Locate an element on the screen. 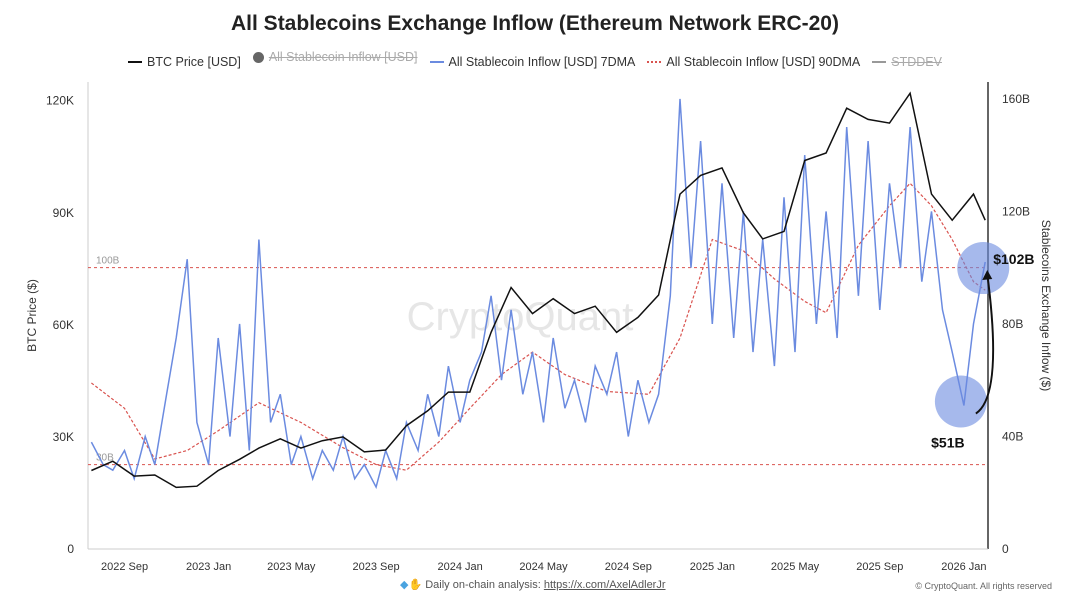 The height and width of the screenshot is (600, 1070). y-right-tick-label: 120B is located at coordinates (1016, 211).